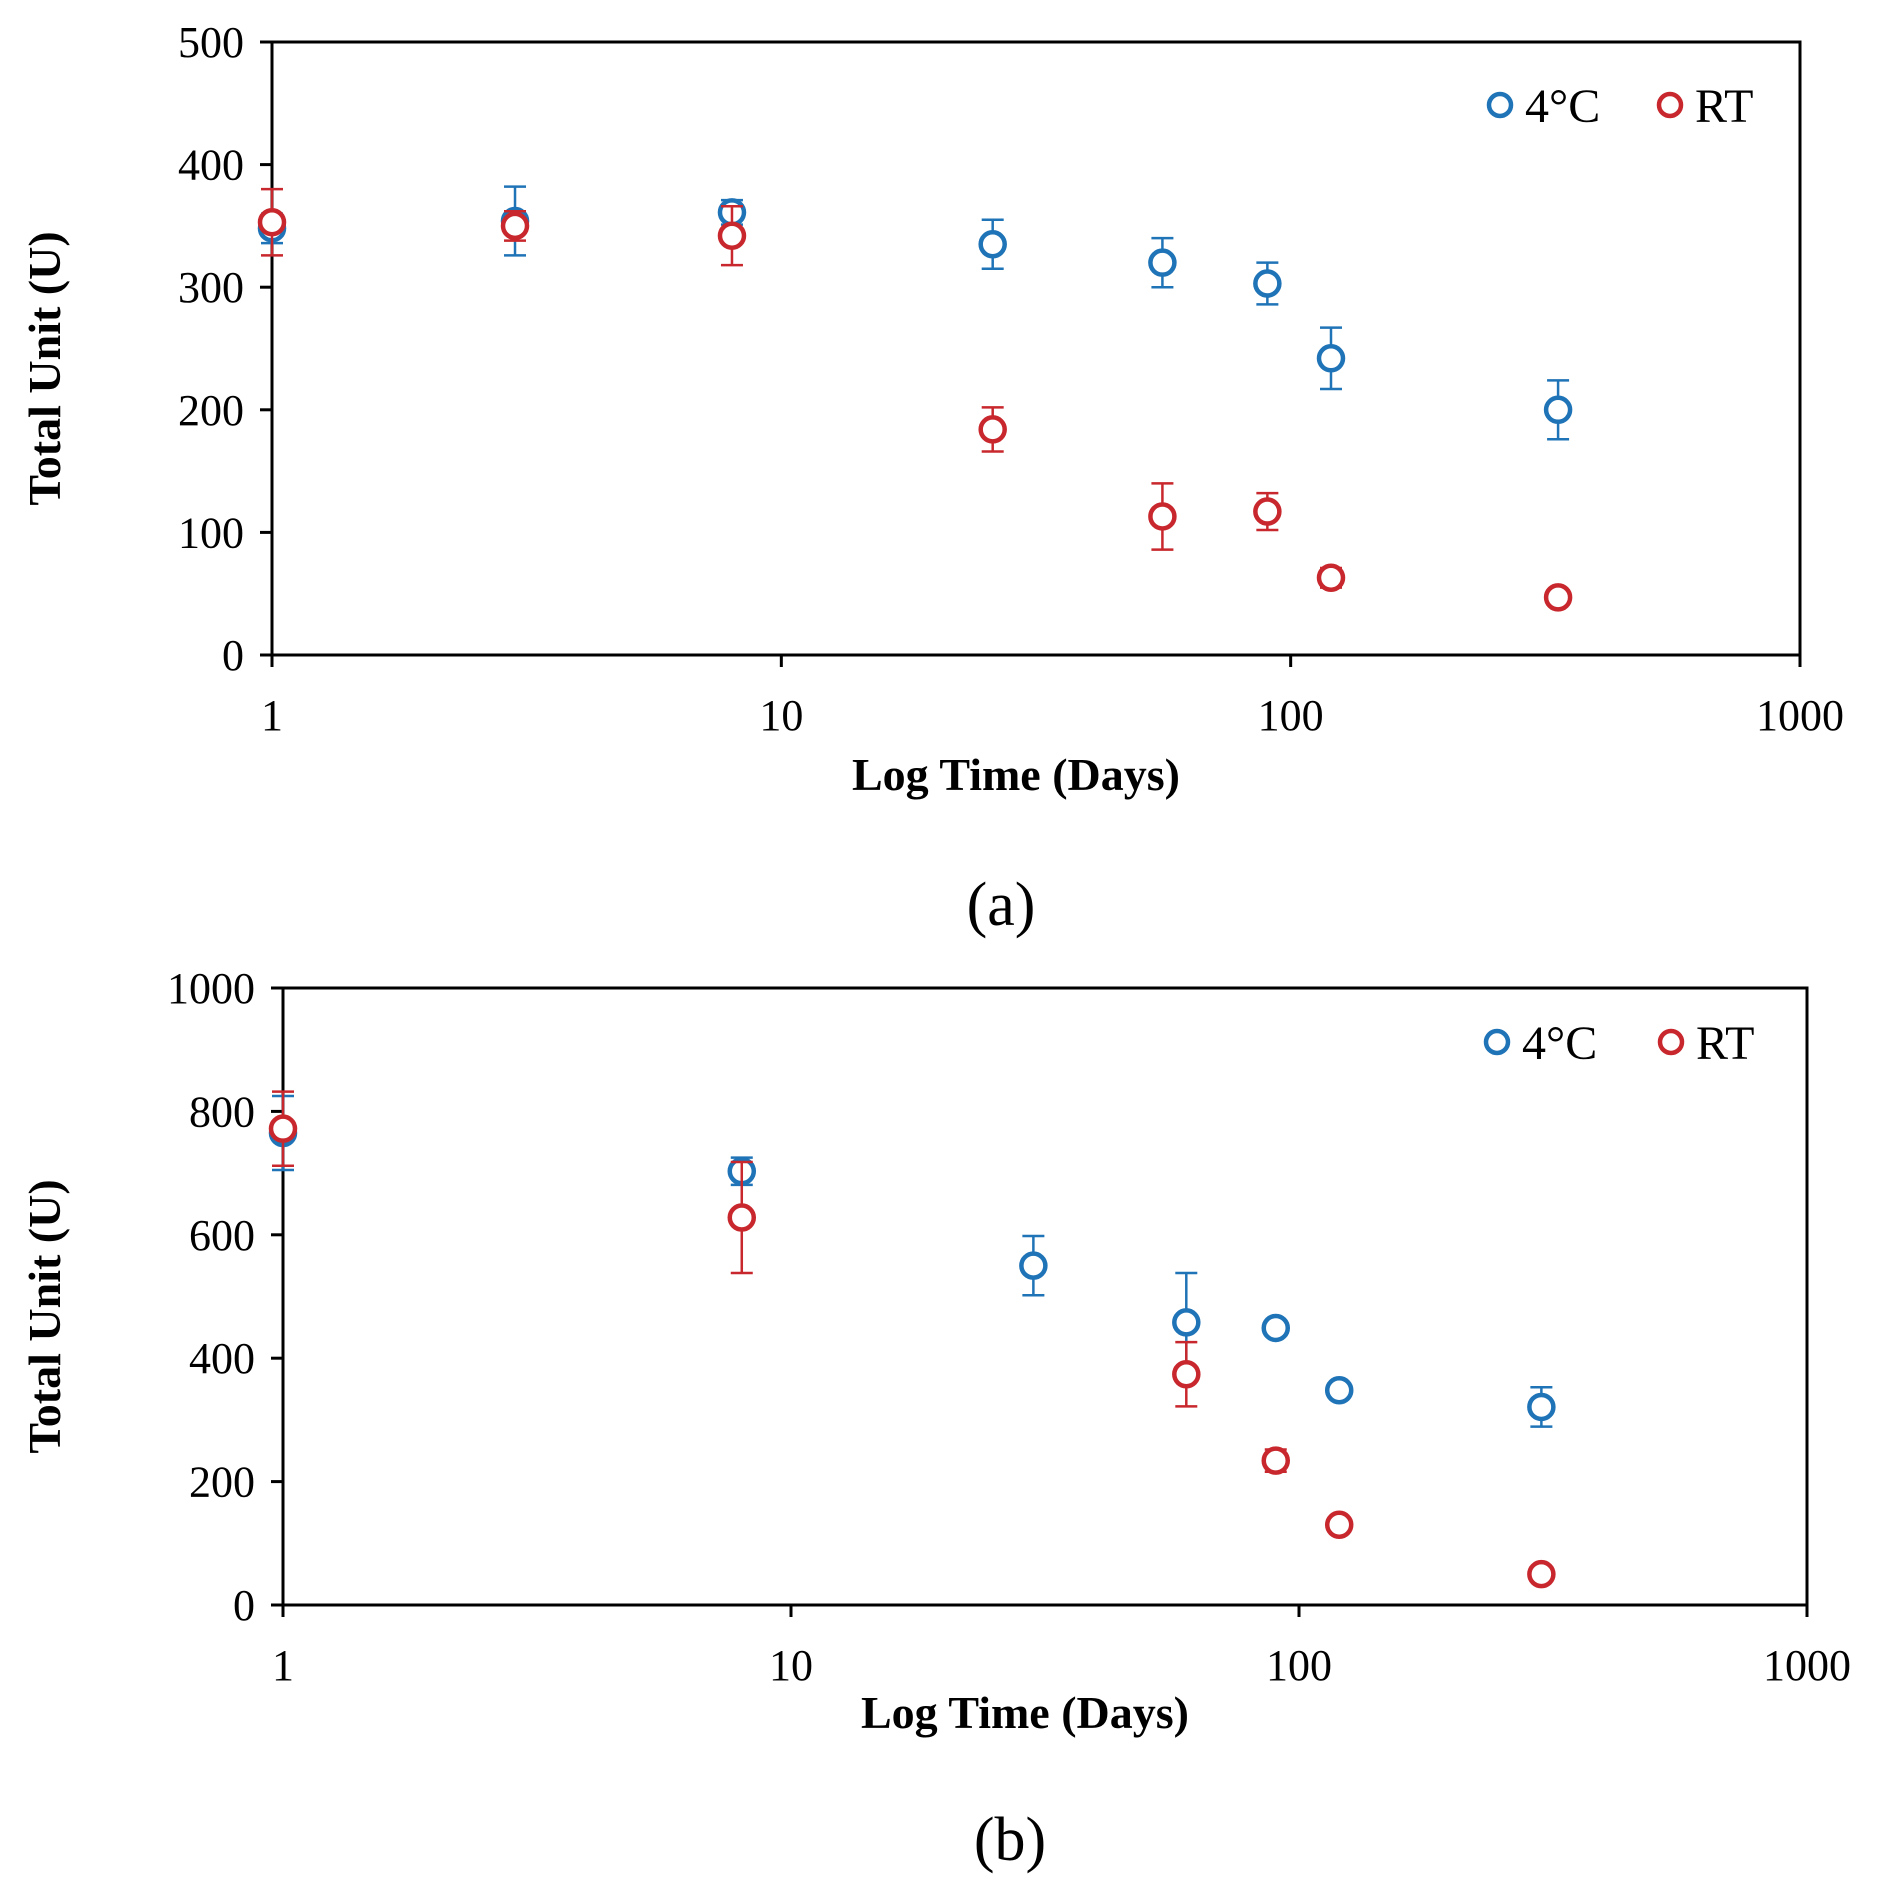 This screenshot has height=1901, width=1882. Describe the element at coordinates (211, 42) in the screenshot. I see `y-tick-label: 500` at that location.